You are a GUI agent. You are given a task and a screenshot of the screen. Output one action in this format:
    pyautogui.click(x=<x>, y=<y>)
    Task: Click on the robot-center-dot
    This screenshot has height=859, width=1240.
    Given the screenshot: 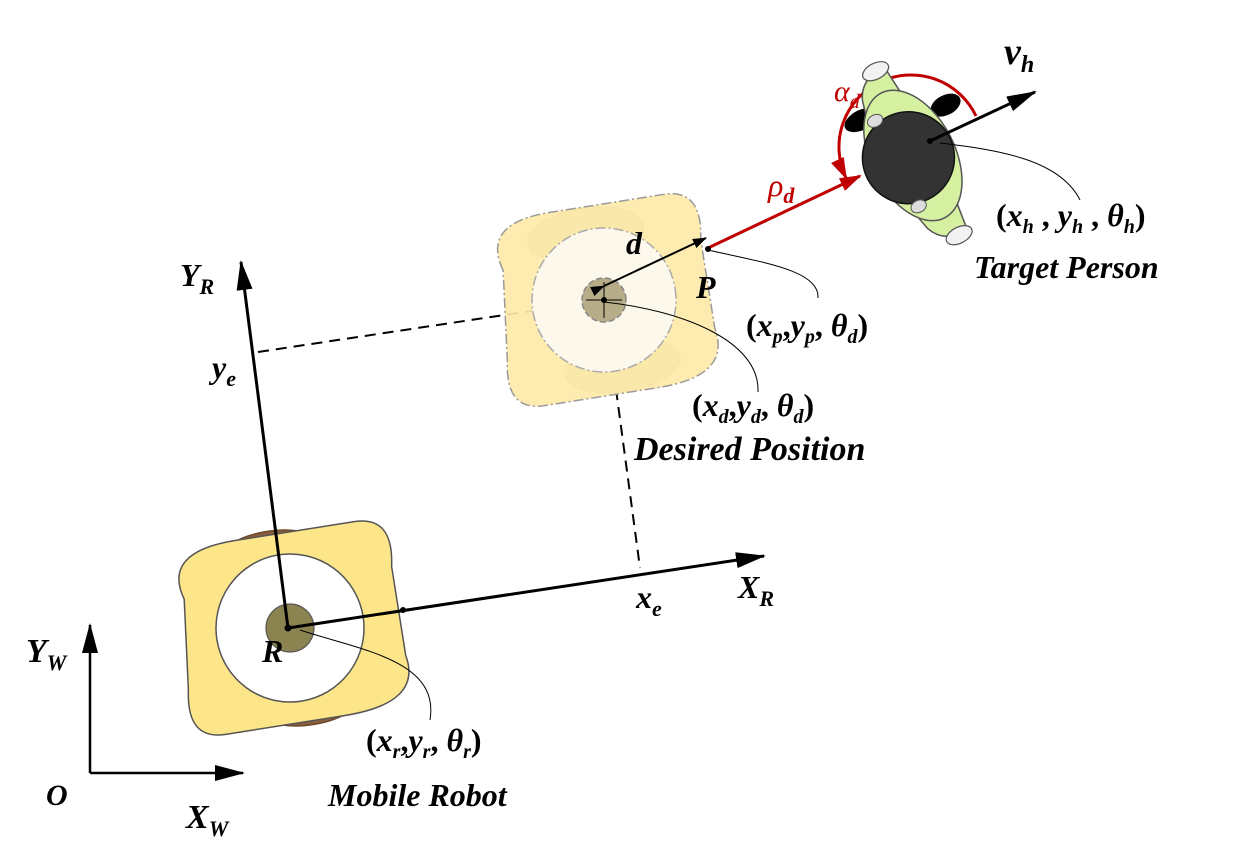 What is the action you would take?
    pyautogui.click(x=288, y=628)
    